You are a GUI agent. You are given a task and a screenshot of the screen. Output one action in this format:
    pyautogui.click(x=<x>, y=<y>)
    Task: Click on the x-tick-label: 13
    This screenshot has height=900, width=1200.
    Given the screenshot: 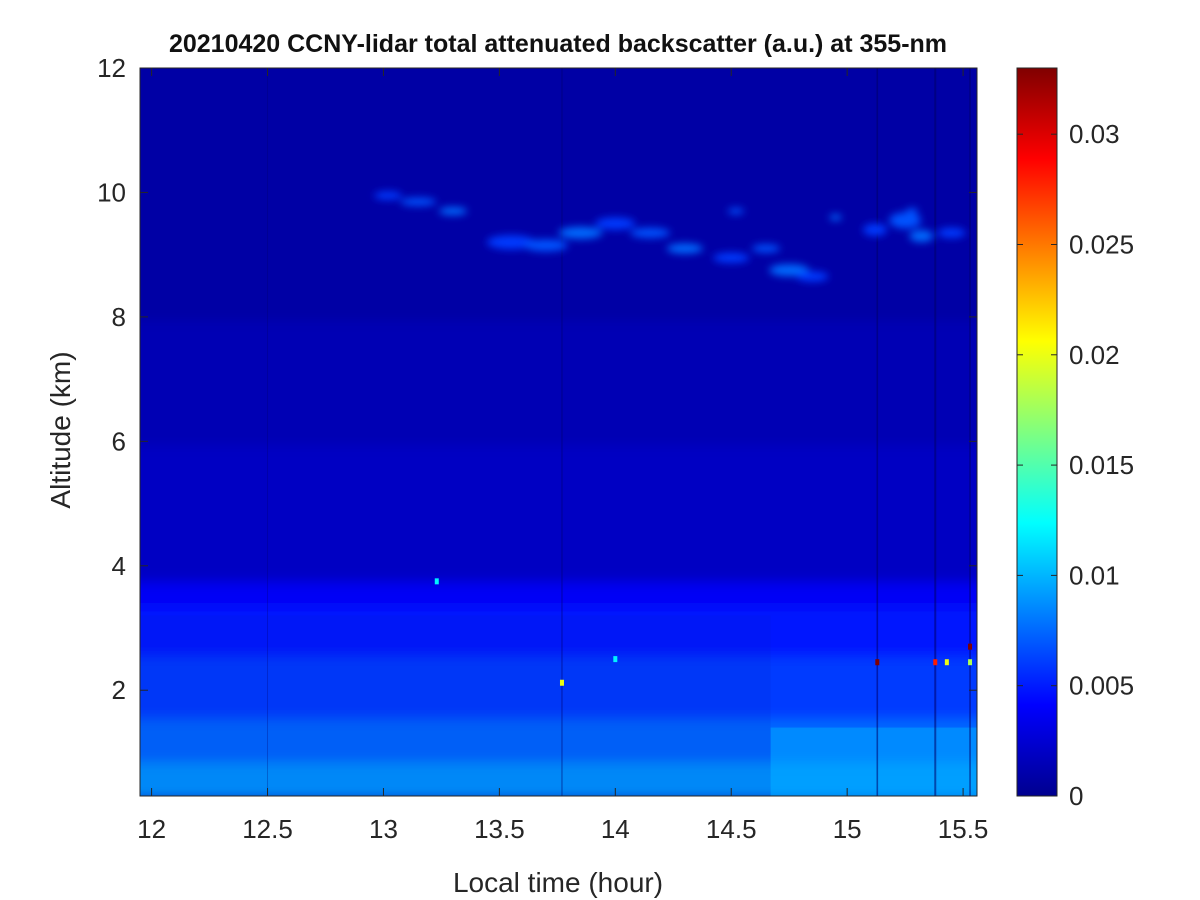 What is the action you would take?
    pyautogui.click(x=383, y=829)
    